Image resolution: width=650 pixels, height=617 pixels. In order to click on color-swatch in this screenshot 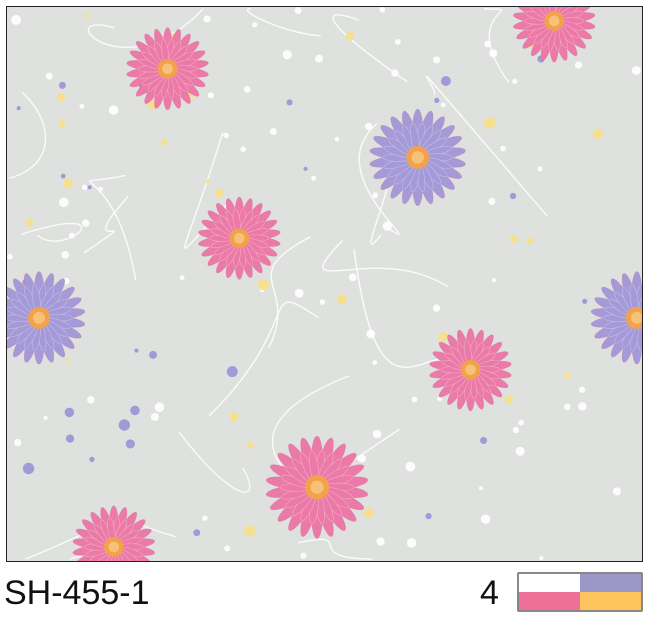, I will do `click(580, 592)`.